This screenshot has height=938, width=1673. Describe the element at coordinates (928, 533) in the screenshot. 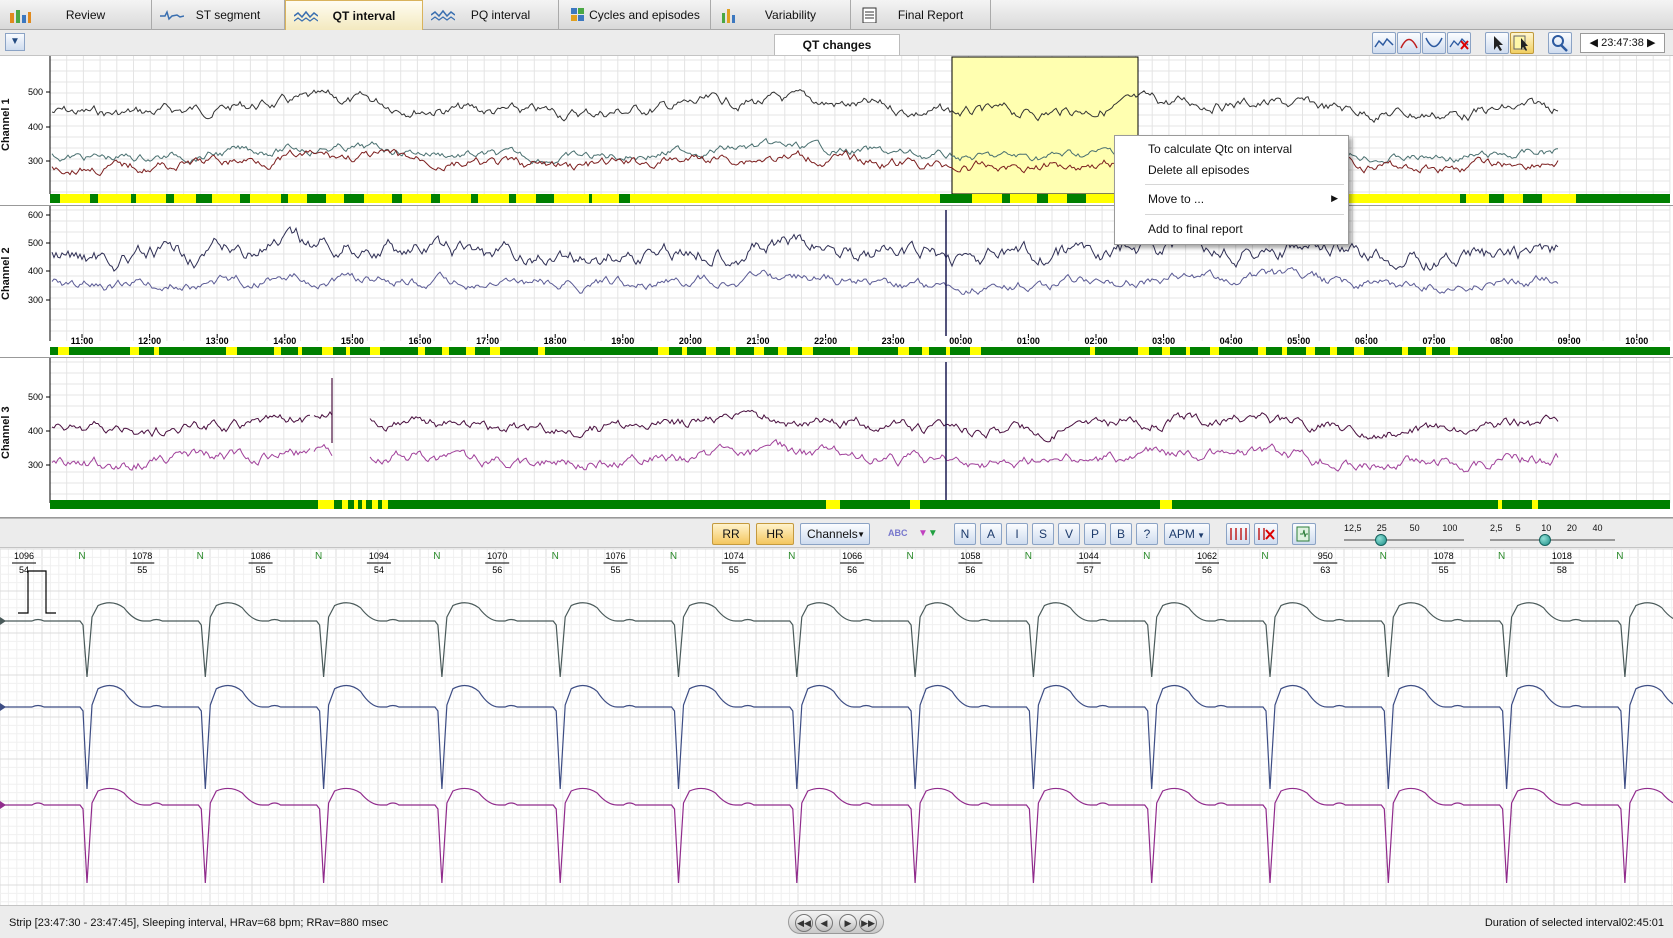

I see `color-markers-icon: ▼▼` at that location.